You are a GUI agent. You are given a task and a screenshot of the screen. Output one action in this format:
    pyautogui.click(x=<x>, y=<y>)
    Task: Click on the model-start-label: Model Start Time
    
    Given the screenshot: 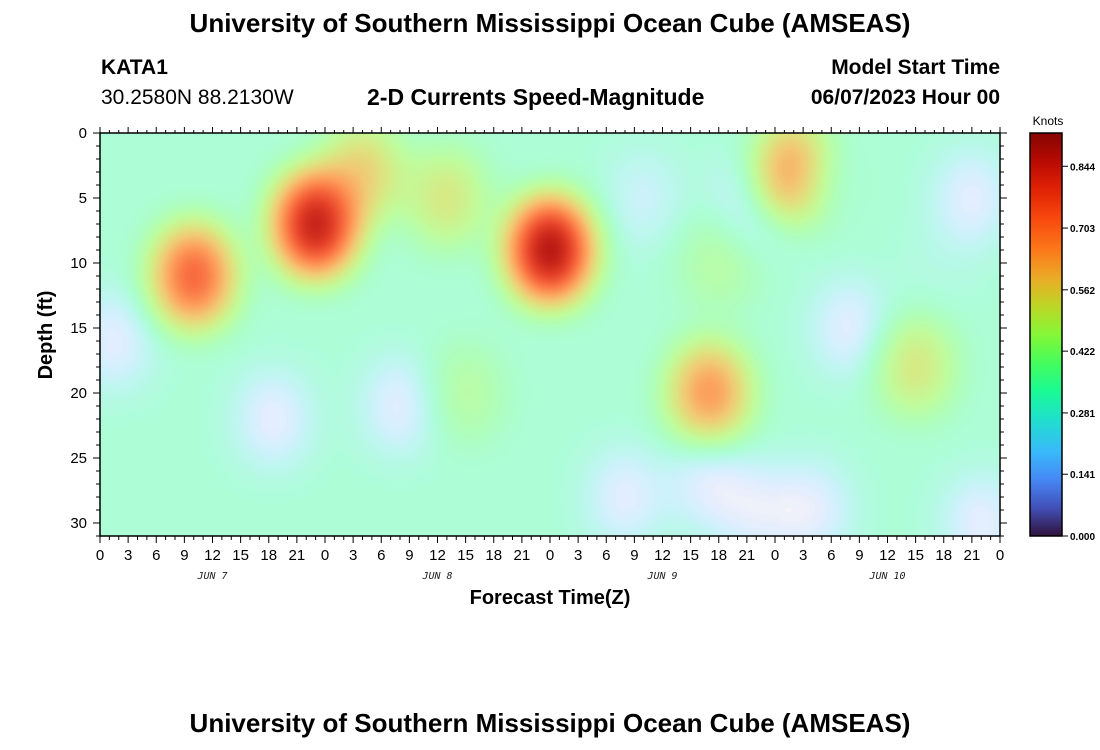 What is the action you would take?
    pyautogui.click(x=915, y=67)
    